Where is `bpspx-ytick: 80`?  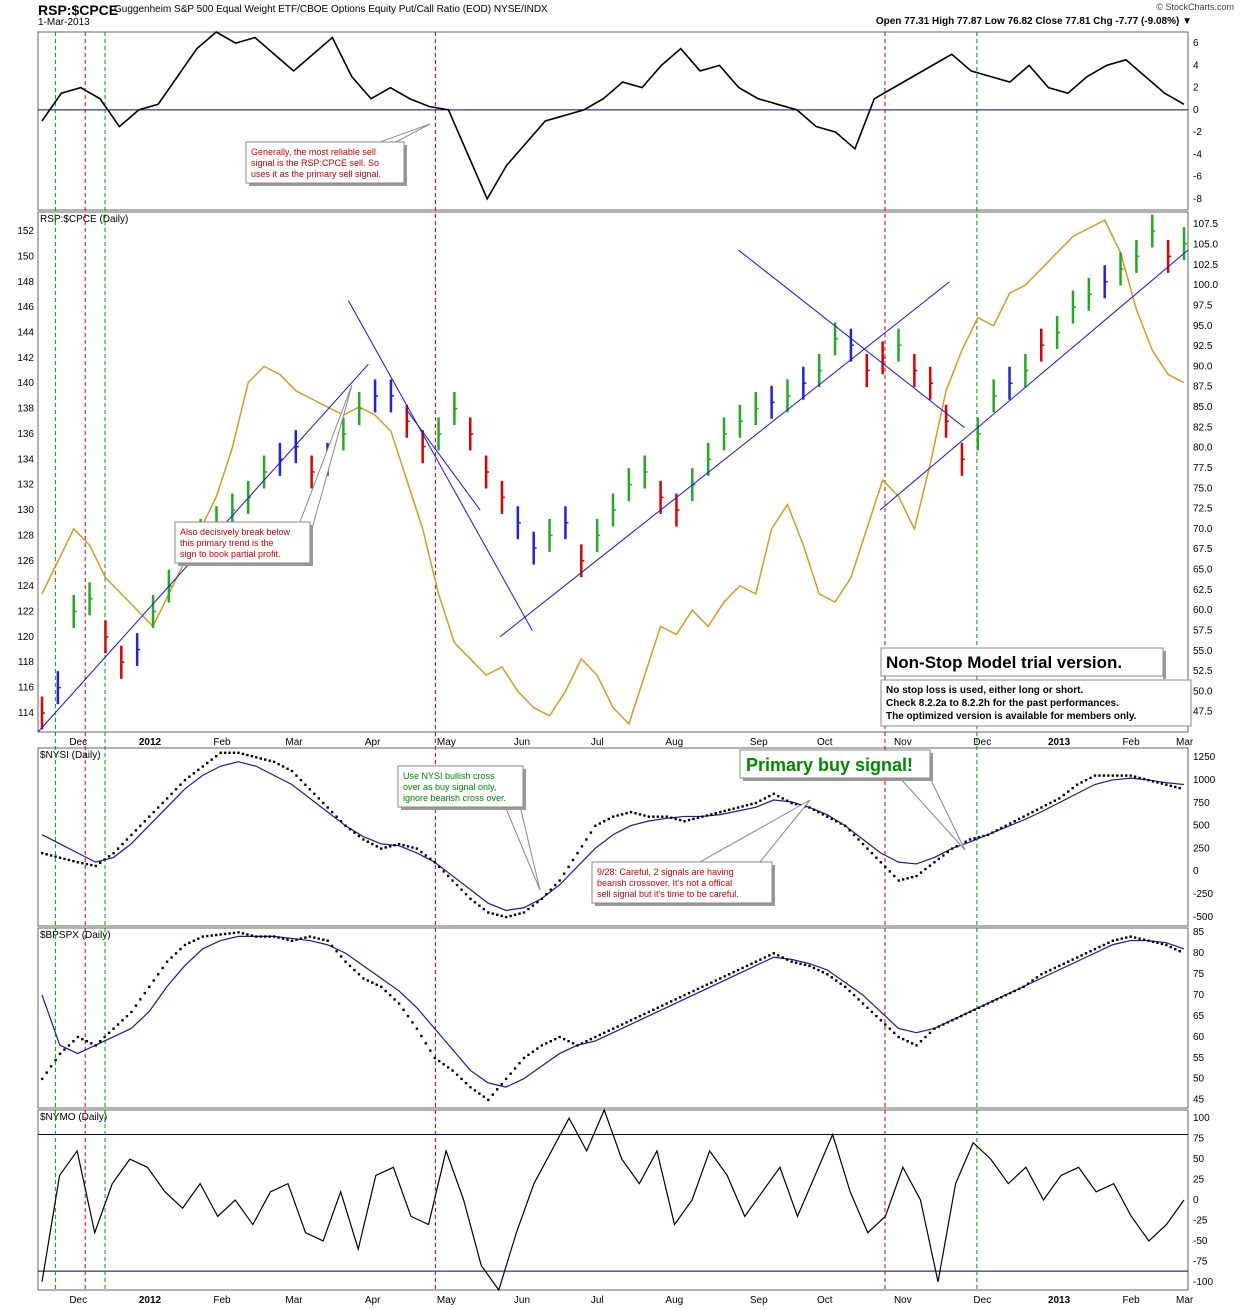
bpspx-ytick: 80 is located at coordinates (1199, 953).